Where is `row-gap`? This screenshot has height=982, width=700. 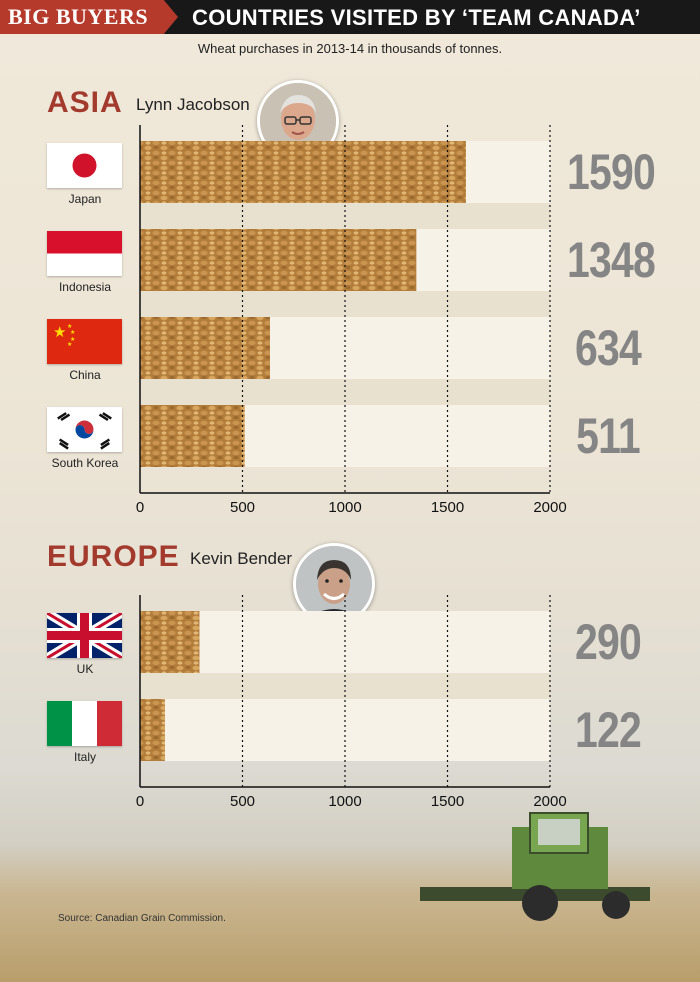 row-gap is located at coordinates (345, 304).